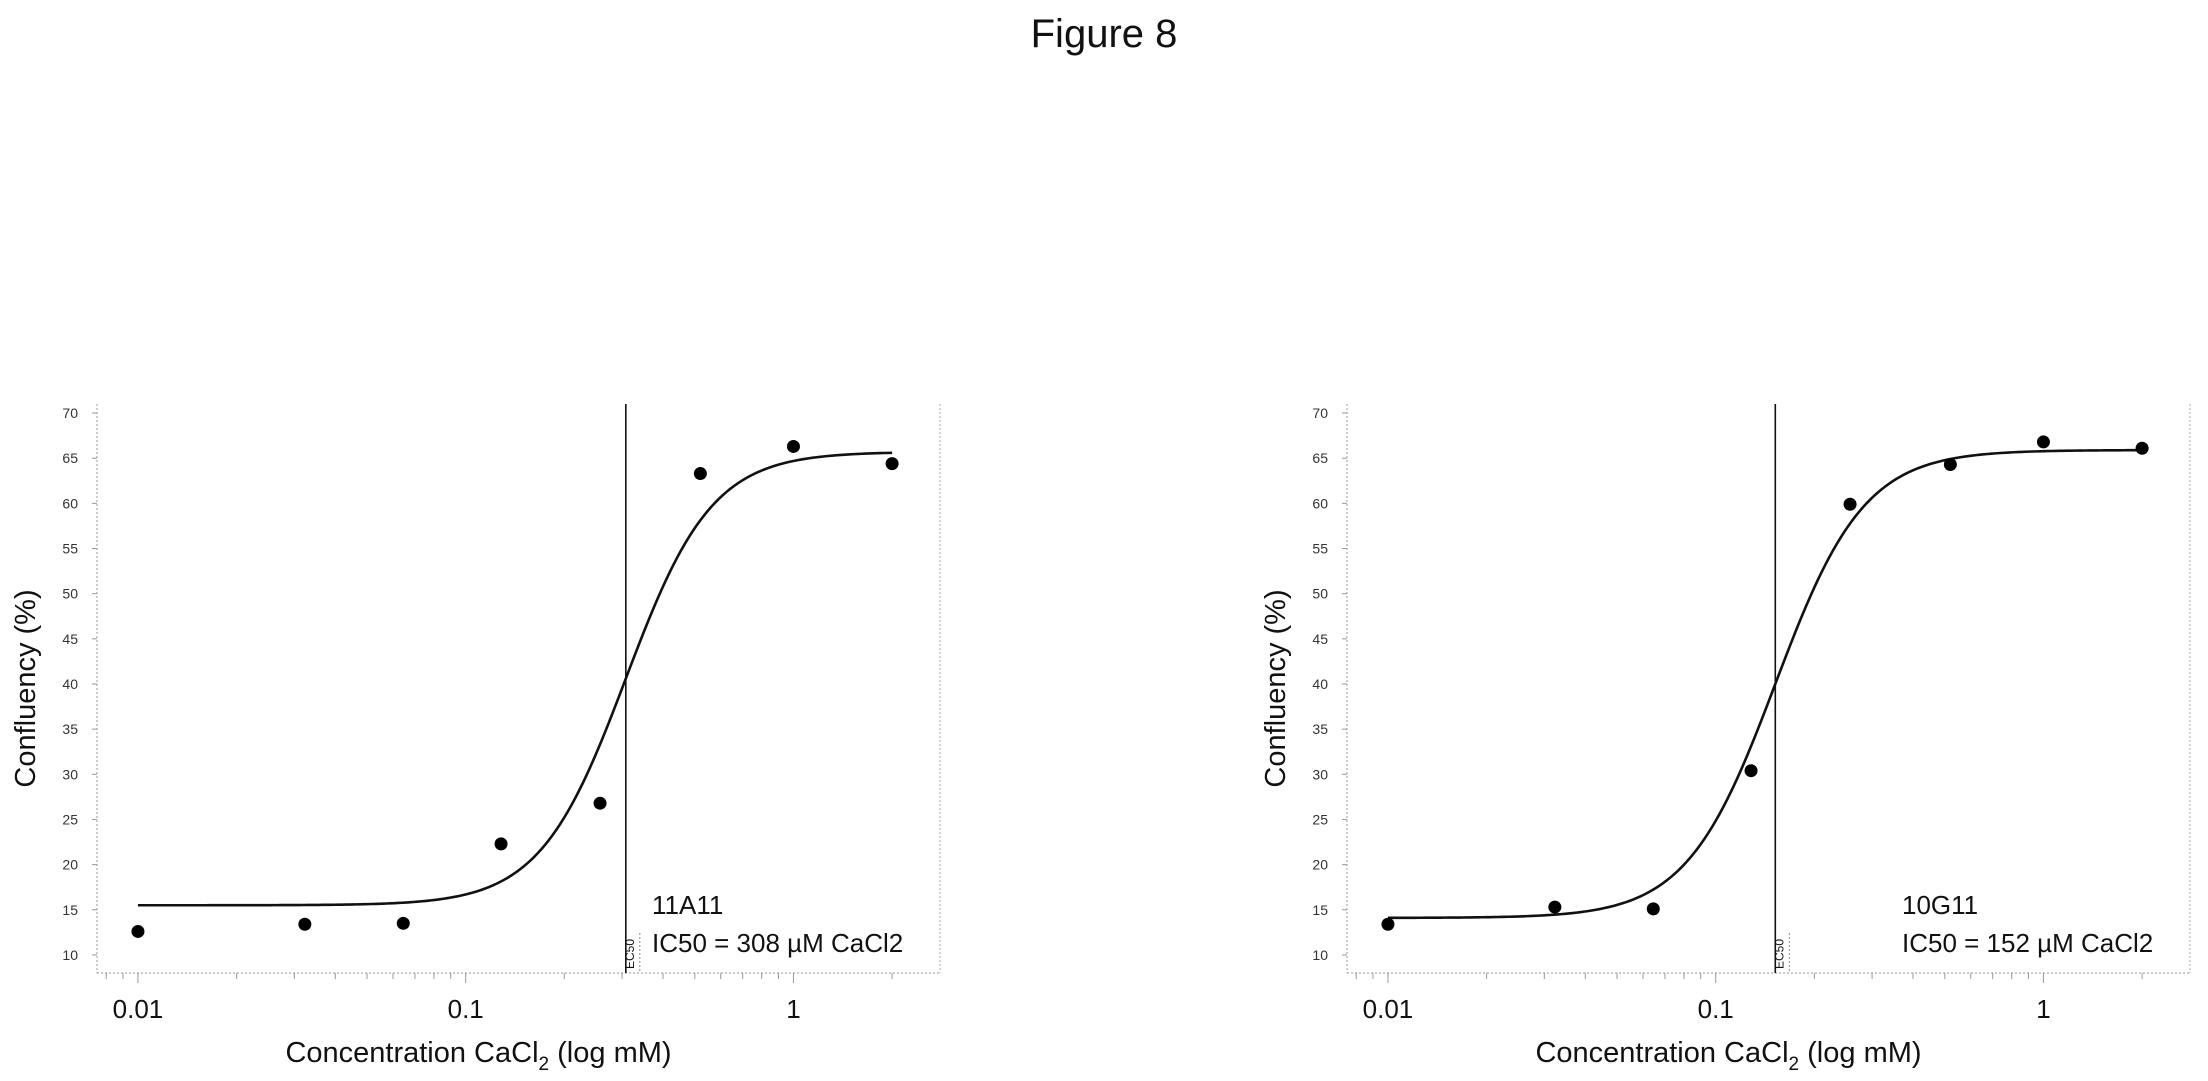 The width and height of the screenshot is (2208, 1081). What do you see at coordinates (2027, 943) in the screenshot?
I see `annotation-ic50: IC50 = 152 µM CaCl2` at bounding box center [2027, 943].